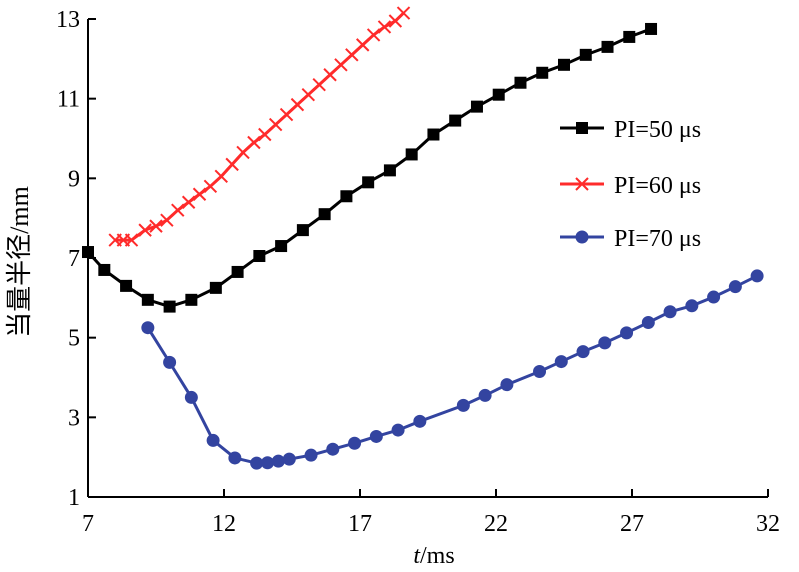 Image resolution: width=799 pixels, height=572 pixels. I want to click on y-tick-label: 7, so click(74, 259).